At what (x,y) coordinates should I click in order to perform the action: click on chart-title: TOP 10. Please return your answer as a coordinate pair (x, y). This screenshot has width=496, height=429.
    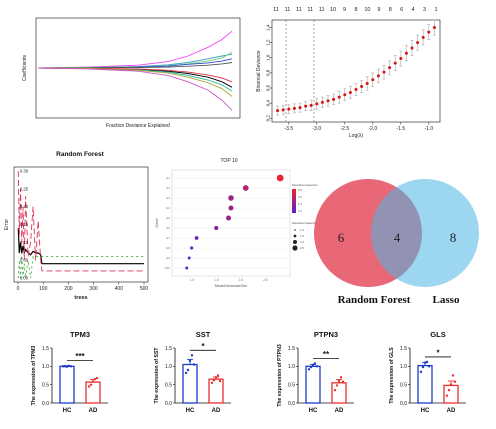
    Looking at the image, I should click on (228, 161).